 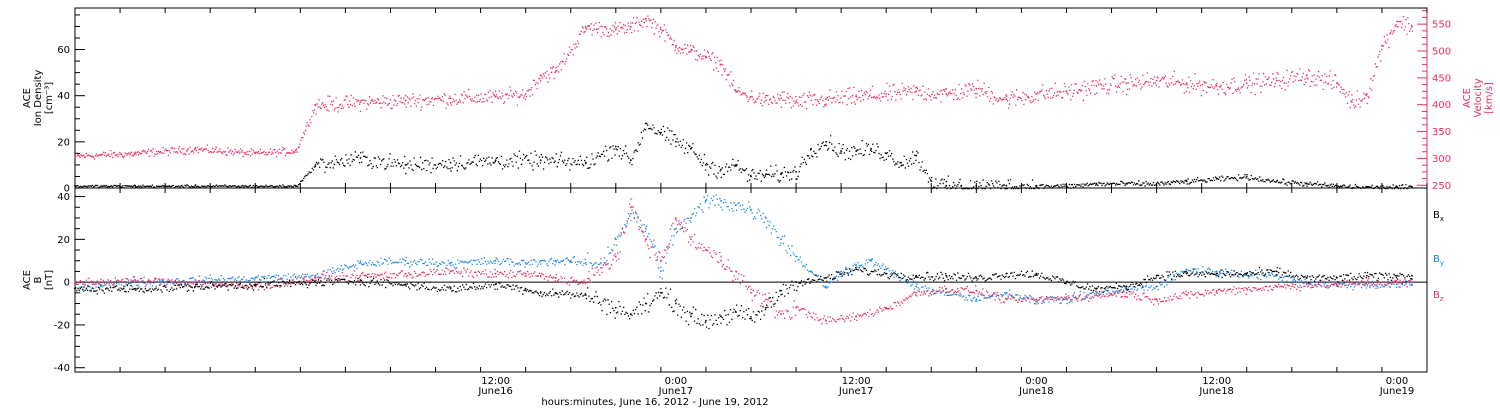 I want to click on x-tick-time-label: 12:00, so click(x=495, y=381).